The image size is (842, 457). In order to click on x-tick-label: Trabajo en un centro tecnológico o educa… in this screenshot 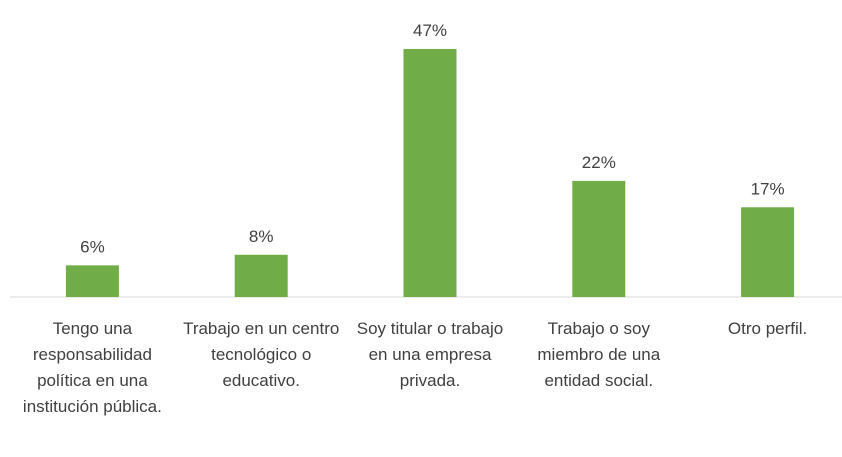, I will do `click(261, 354)`.